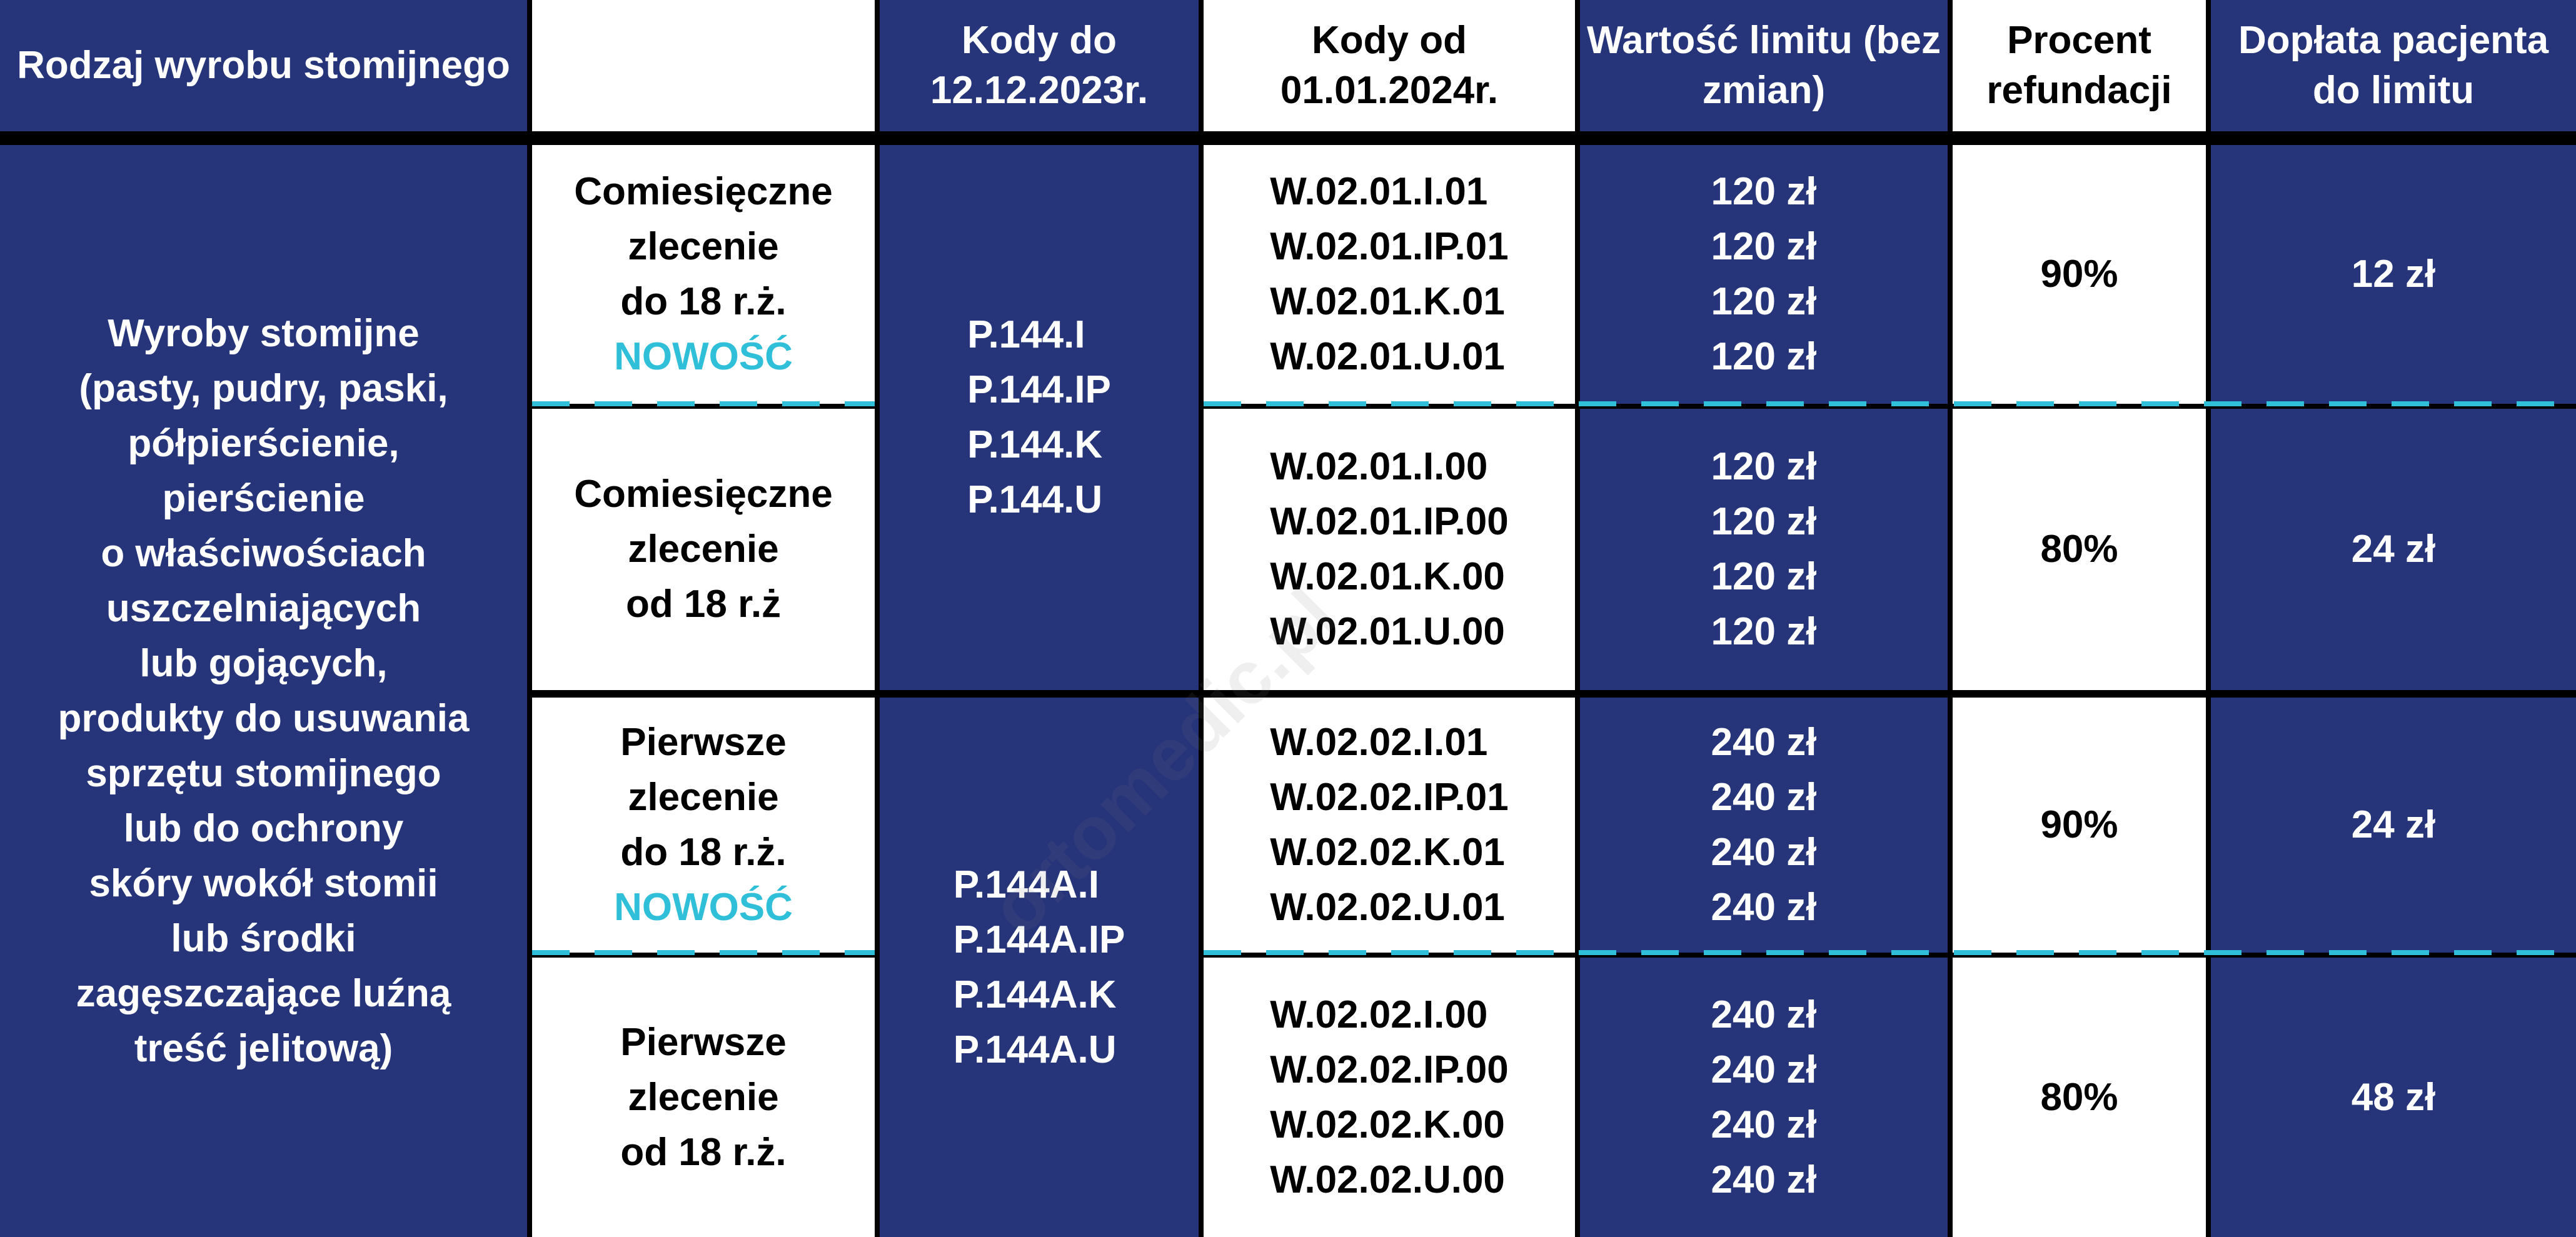 Image resolution: width=2576 pixels, height=1237 pixels. I want to click on header-cell: Rodzaj wyrobu stomijnego, so click(263, 65).